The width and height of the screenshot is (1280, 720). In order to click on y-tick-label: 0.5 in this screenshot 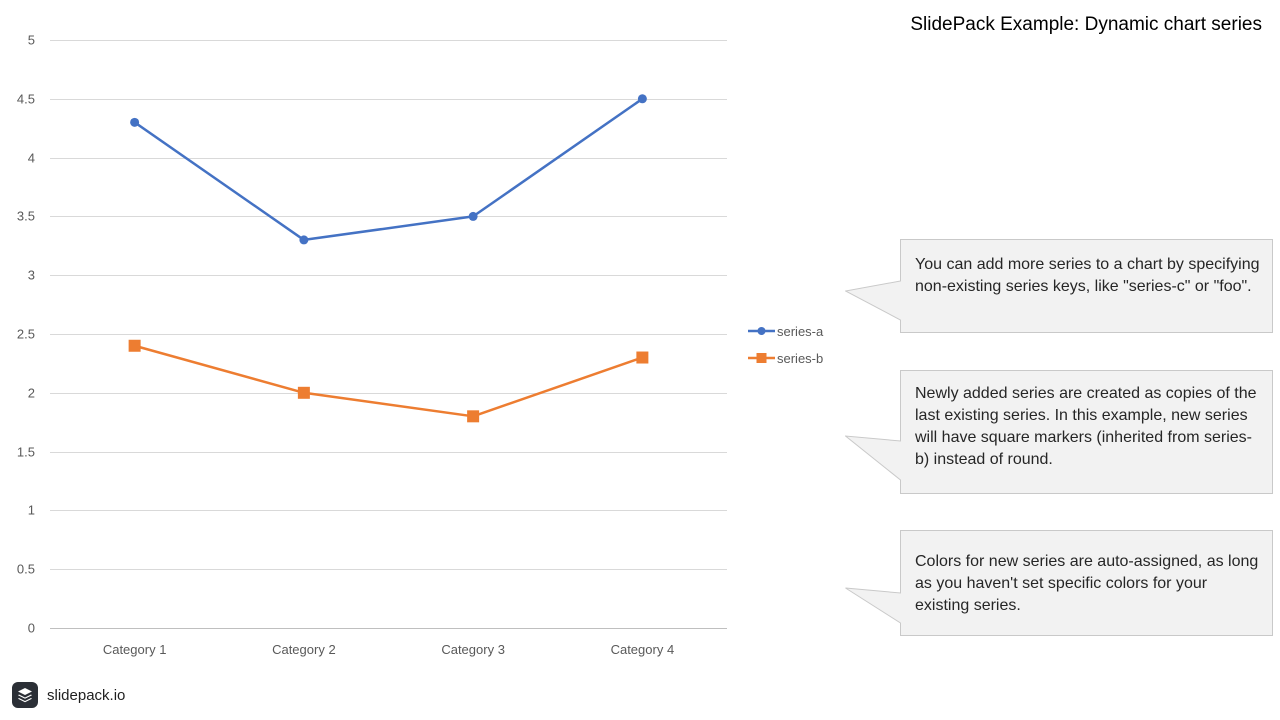, I will do `click(26, 569)`.